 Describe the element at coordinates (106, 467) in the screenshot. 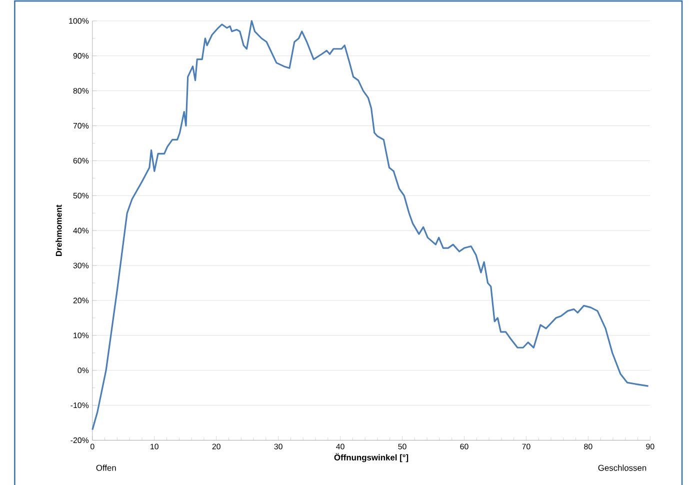

I see `text: Offen` at that location.